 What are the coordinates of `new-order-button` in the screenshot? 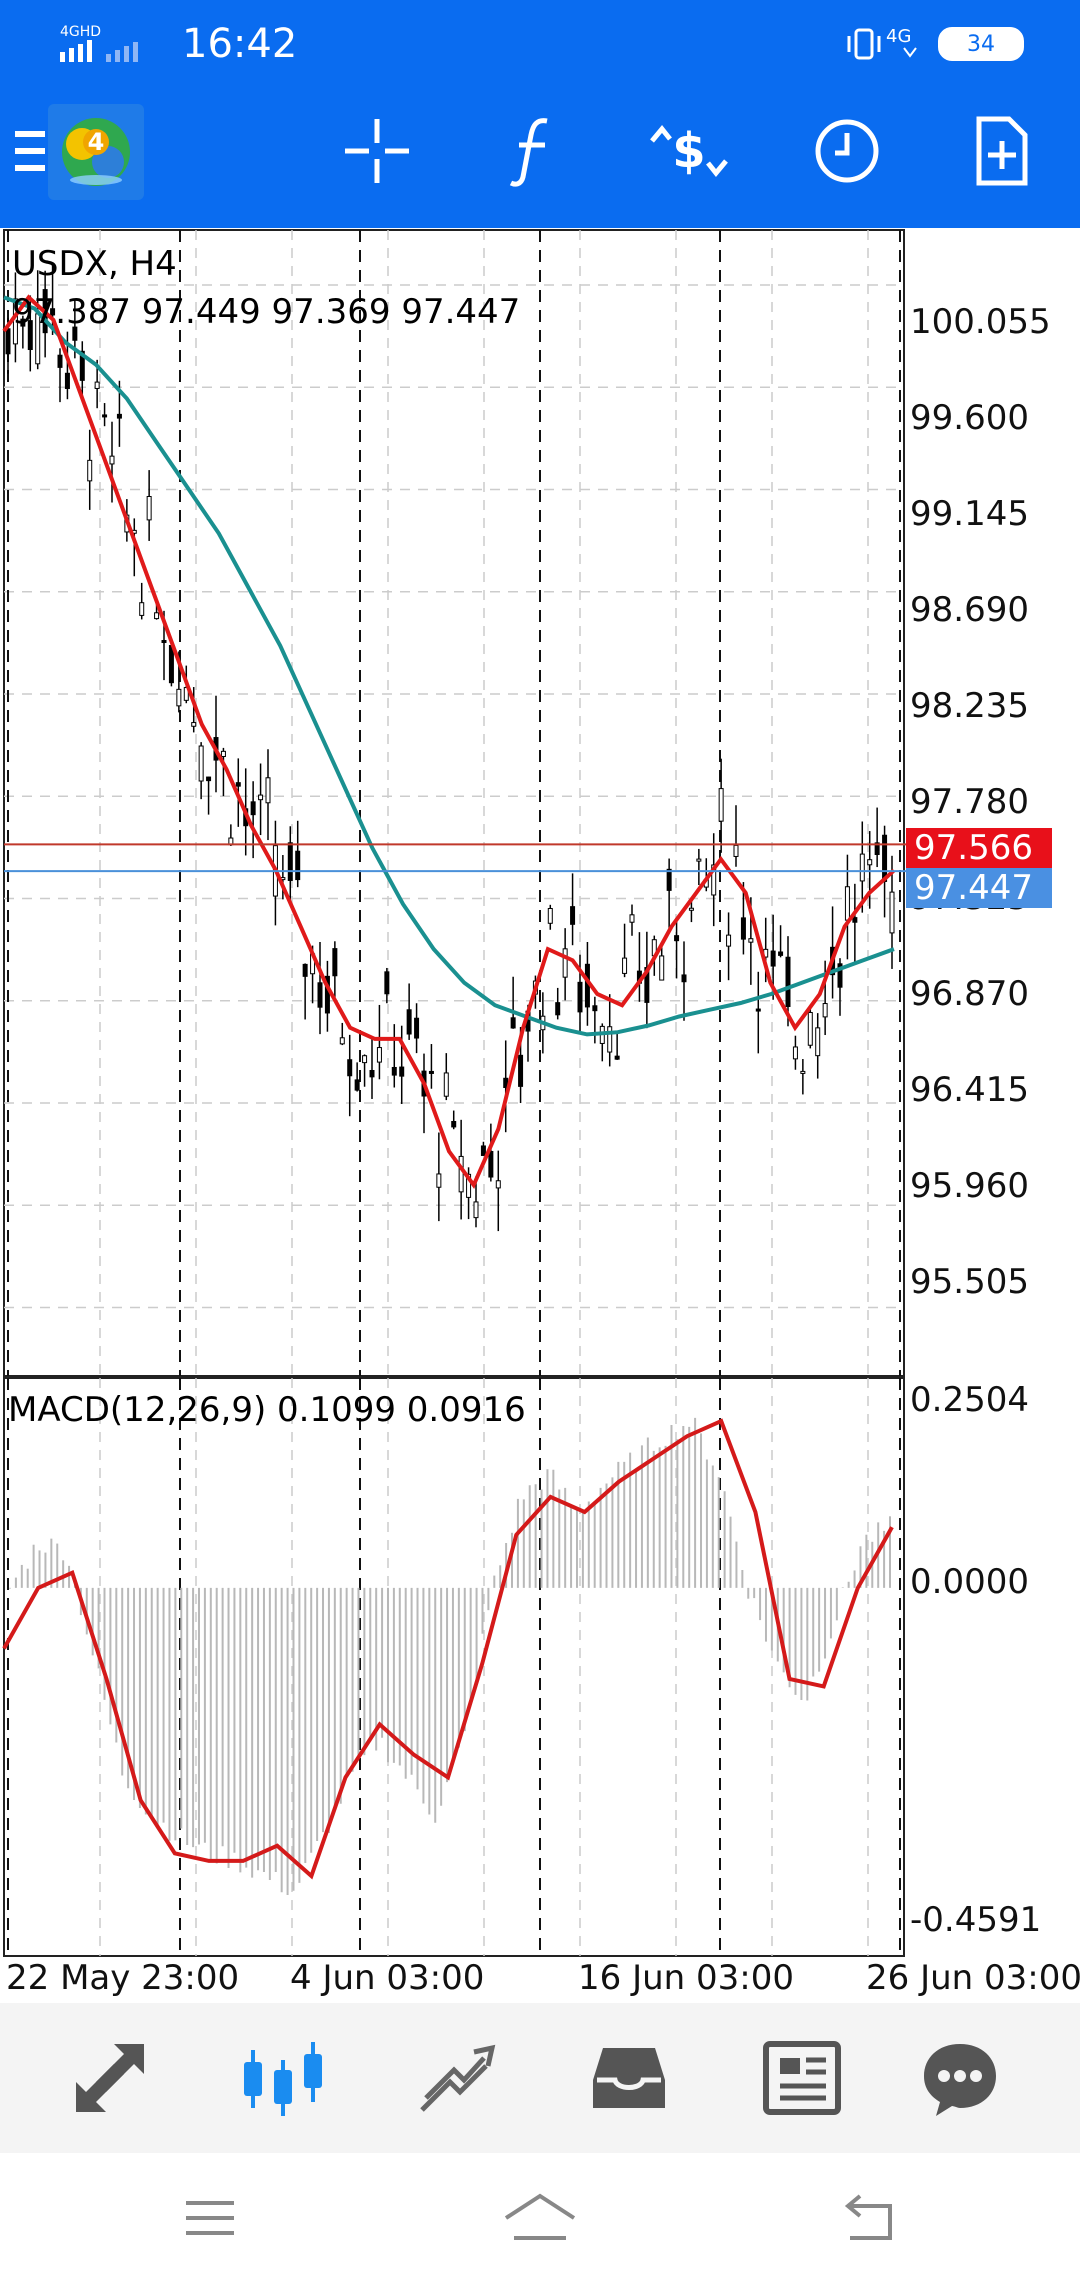 It's located at (1001, 151).